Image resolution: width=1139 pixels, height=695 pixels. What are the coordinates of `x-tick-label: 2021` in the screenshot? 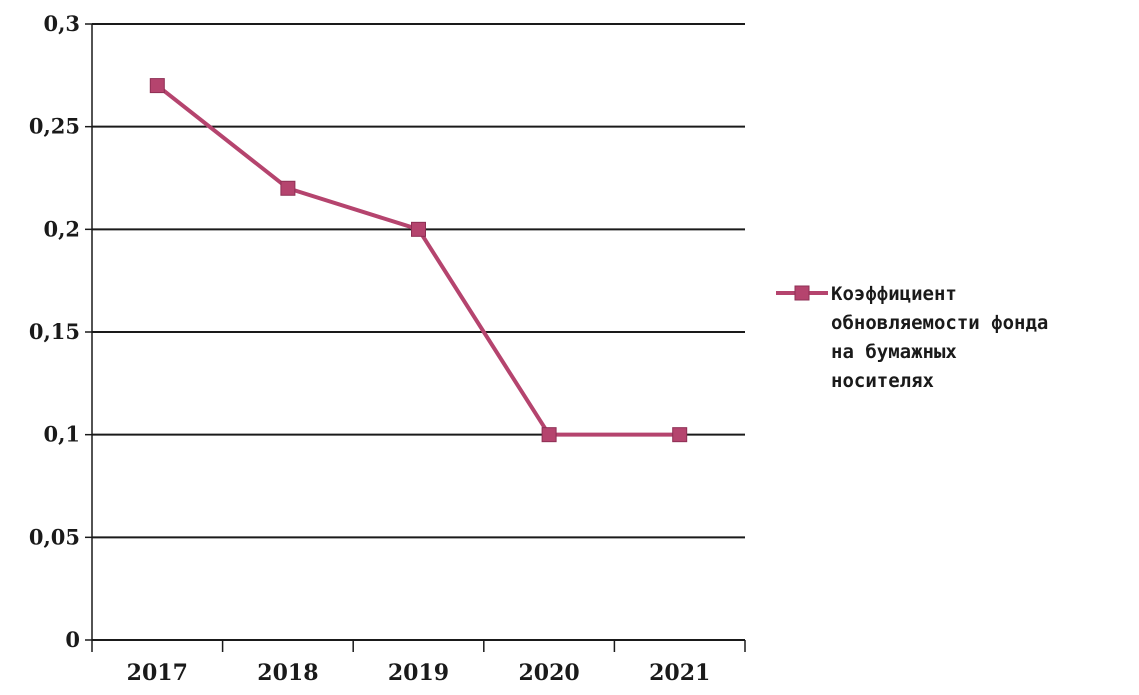 It's located at (679, 673).